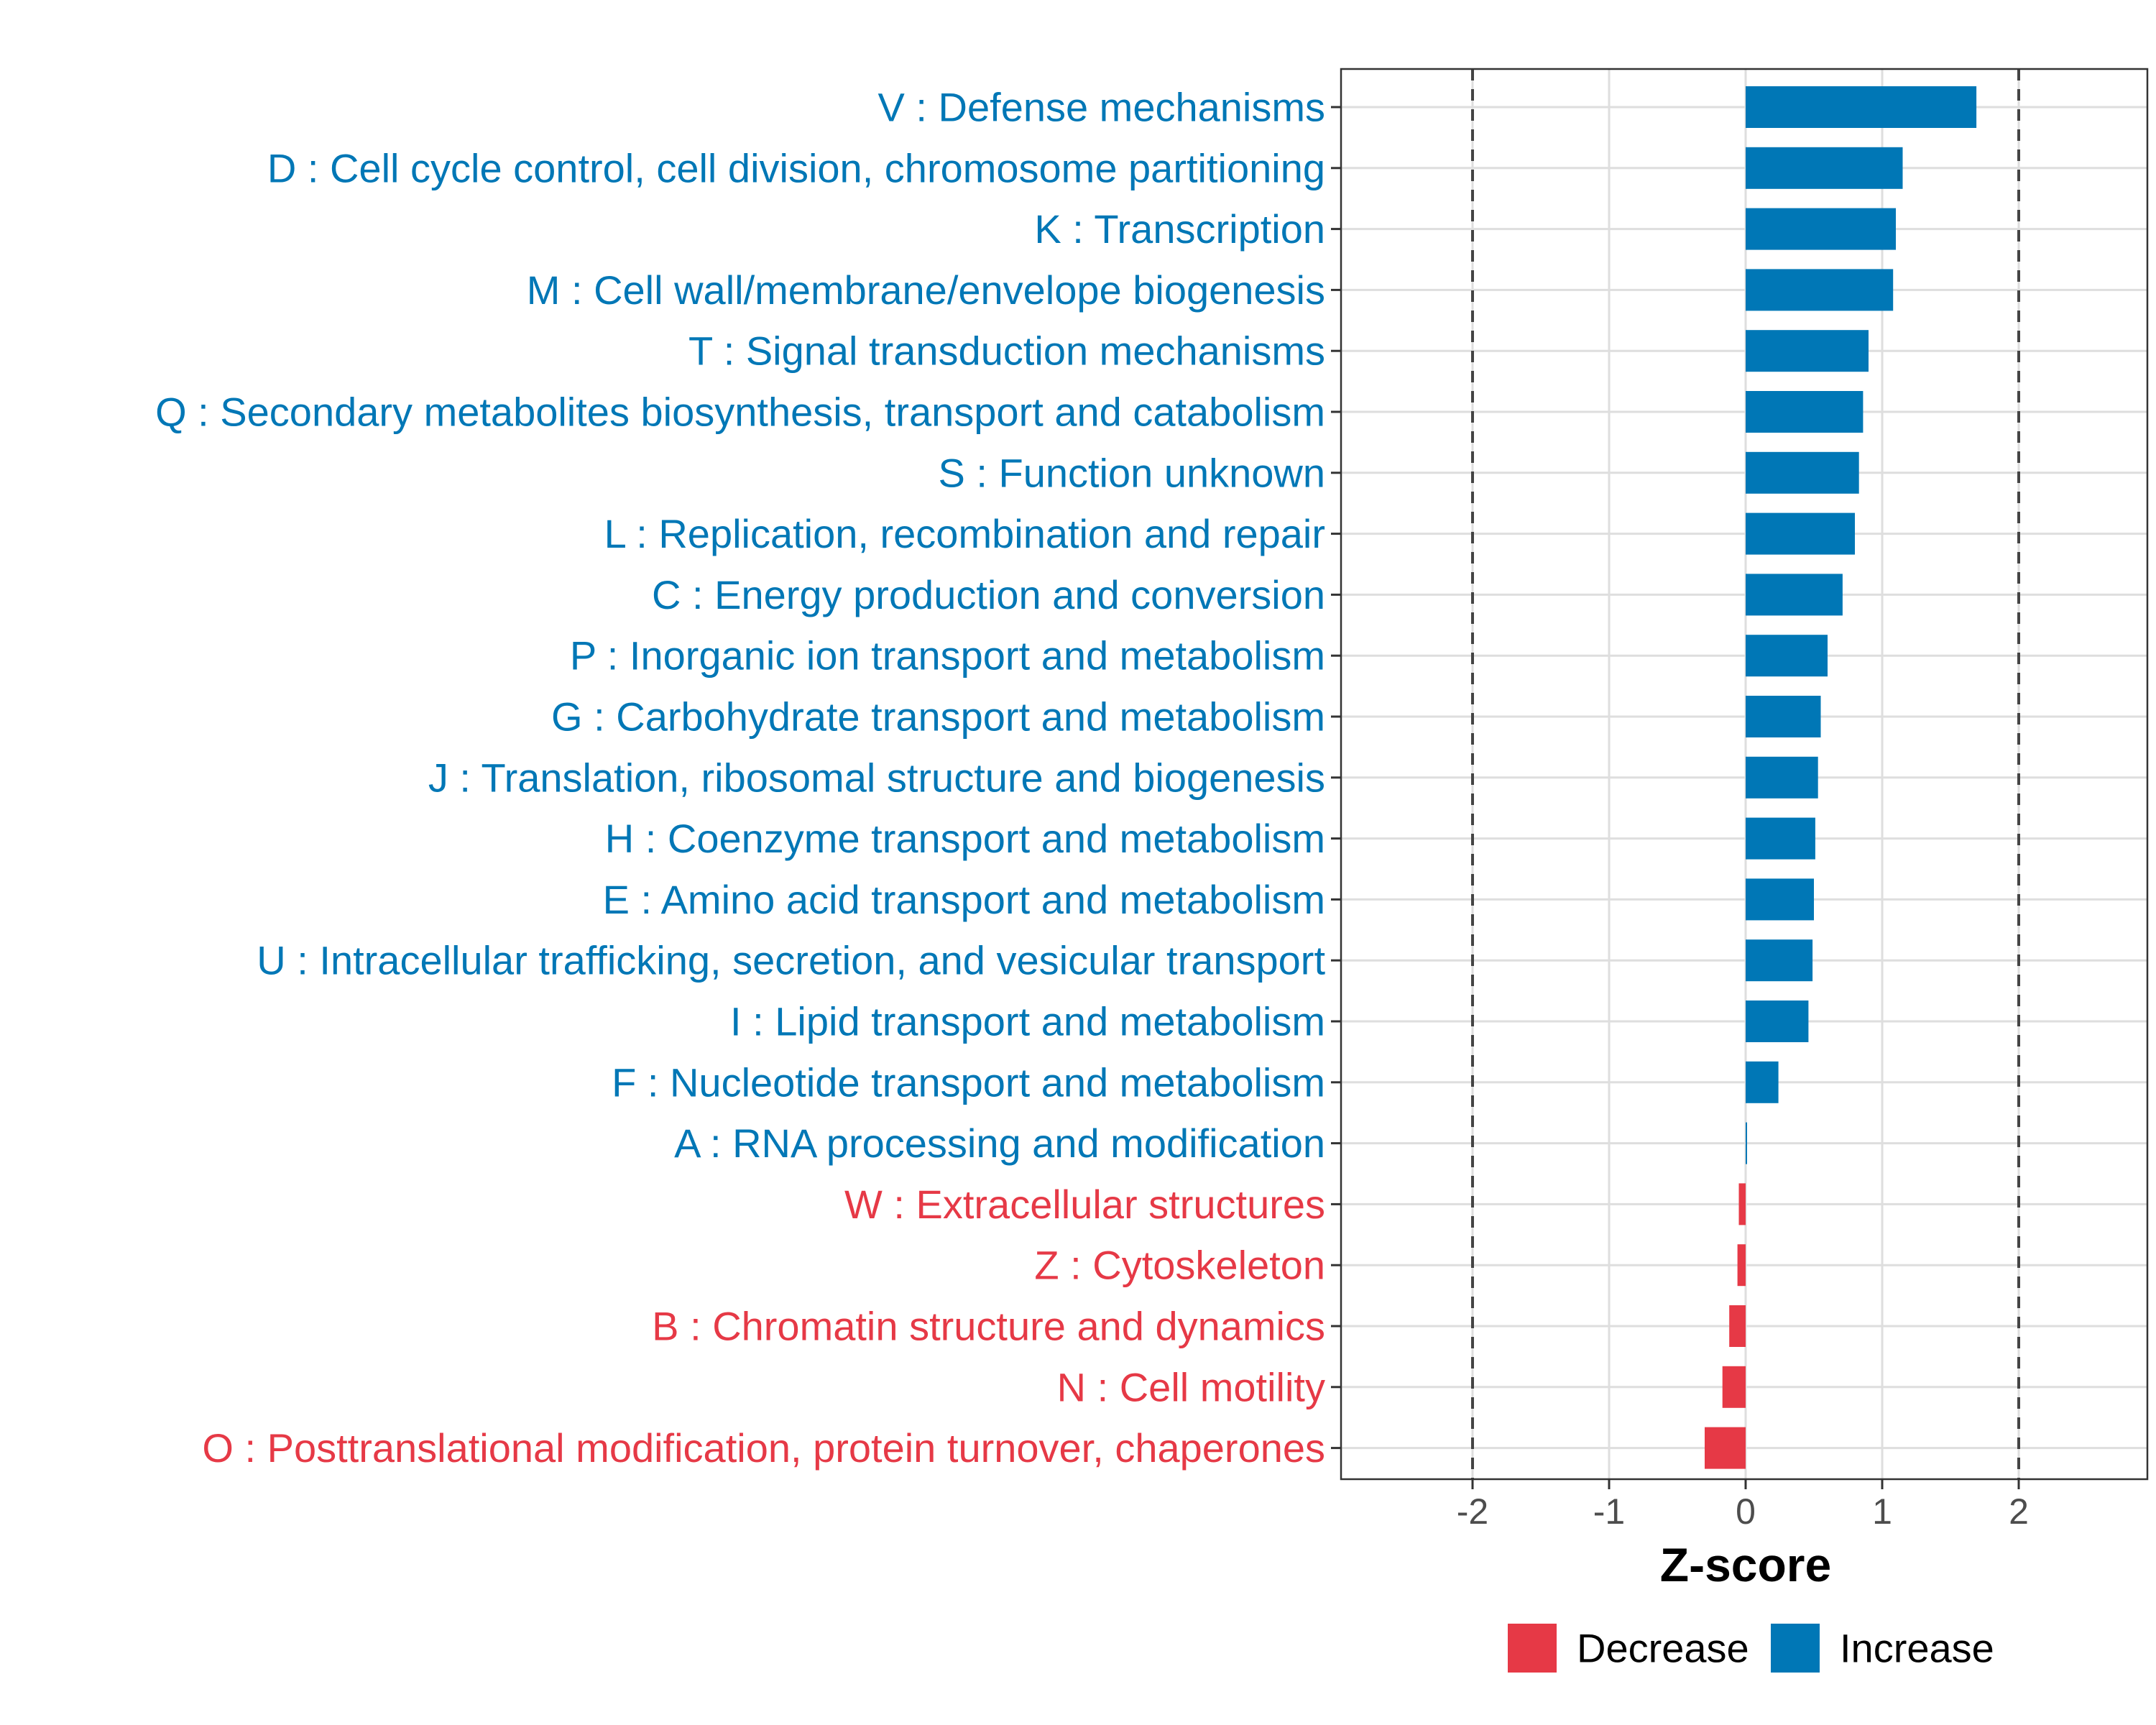 The width and height of the screenshot is (2156, 1725). What do you see at coordinates (2019, 1511) in the screenshot?
I see `x-tick-label: 2` at bounding box center [2019, 1511].